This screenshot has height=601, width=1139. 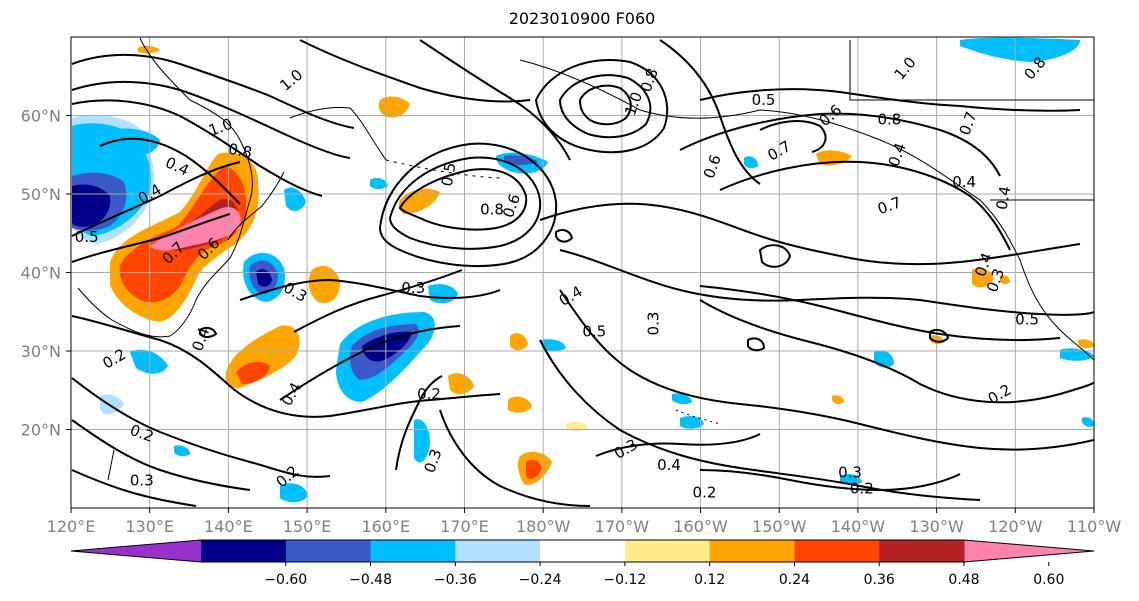 What do you see at coordinates (794, 580) in the screenshot?
I see `colorbar-tick-label: 0.24` at bounding box center [794, 580].